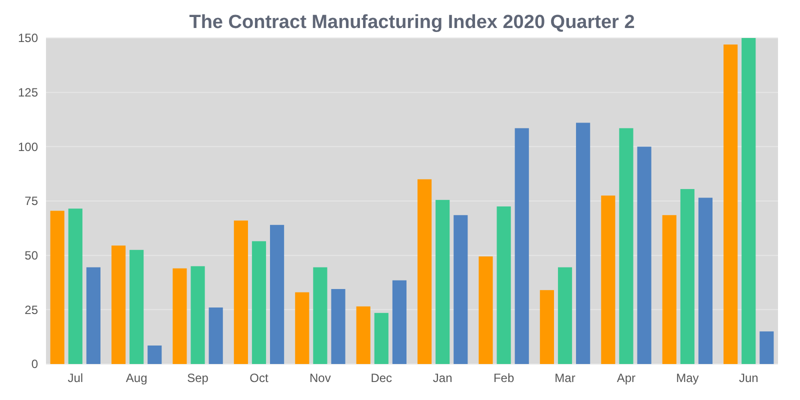 The height and width of the screenshot is (400, 800). Describe the element at coordinates (28, 38) in the screenshot. I see `y-tick-label: 150` at that location.